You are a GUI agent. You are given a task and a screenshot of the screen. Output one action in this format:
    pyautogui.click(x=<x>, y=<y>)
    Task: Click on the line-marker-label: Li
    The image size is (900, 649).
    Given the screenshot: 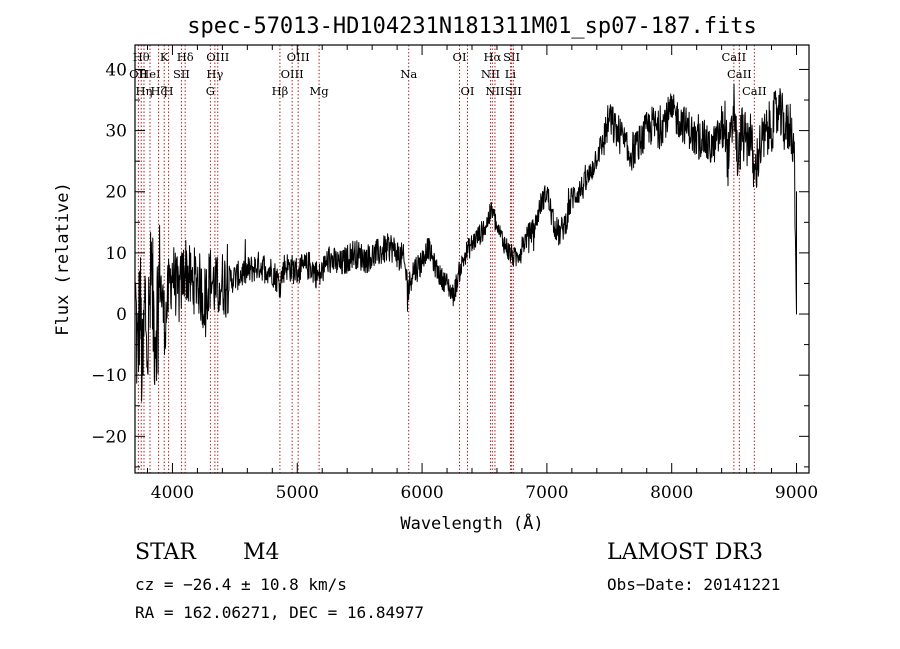 What is the action you would take?
    pyautogui.click(x=511, y=74)
    